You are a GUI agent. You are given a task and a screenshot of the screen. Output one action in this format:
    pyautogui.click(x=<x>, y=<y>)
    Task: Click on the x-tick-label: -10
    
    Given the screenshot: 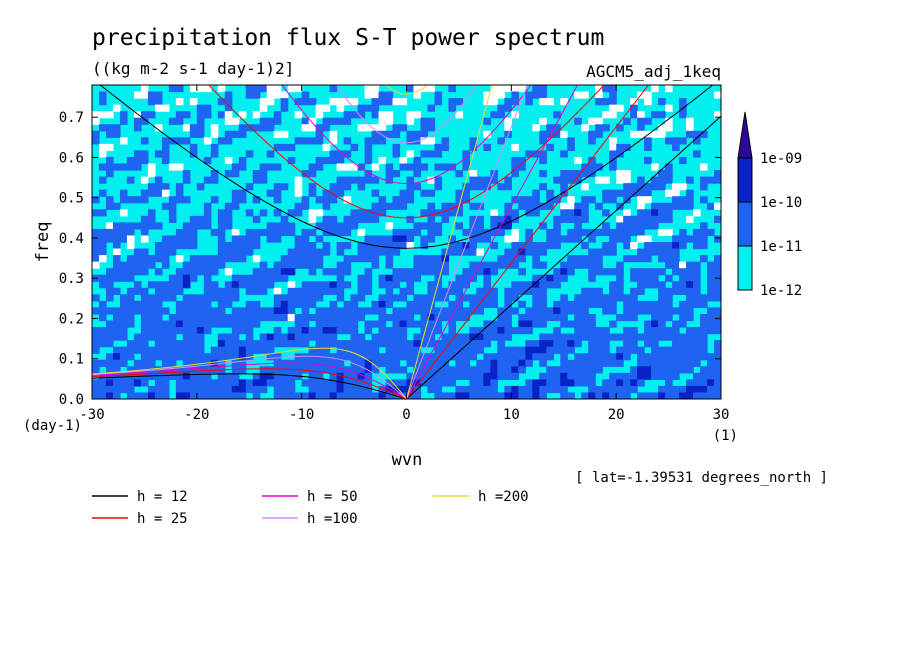 What is the action you would take?
    pyautogui.click(x=301, y=415)
    